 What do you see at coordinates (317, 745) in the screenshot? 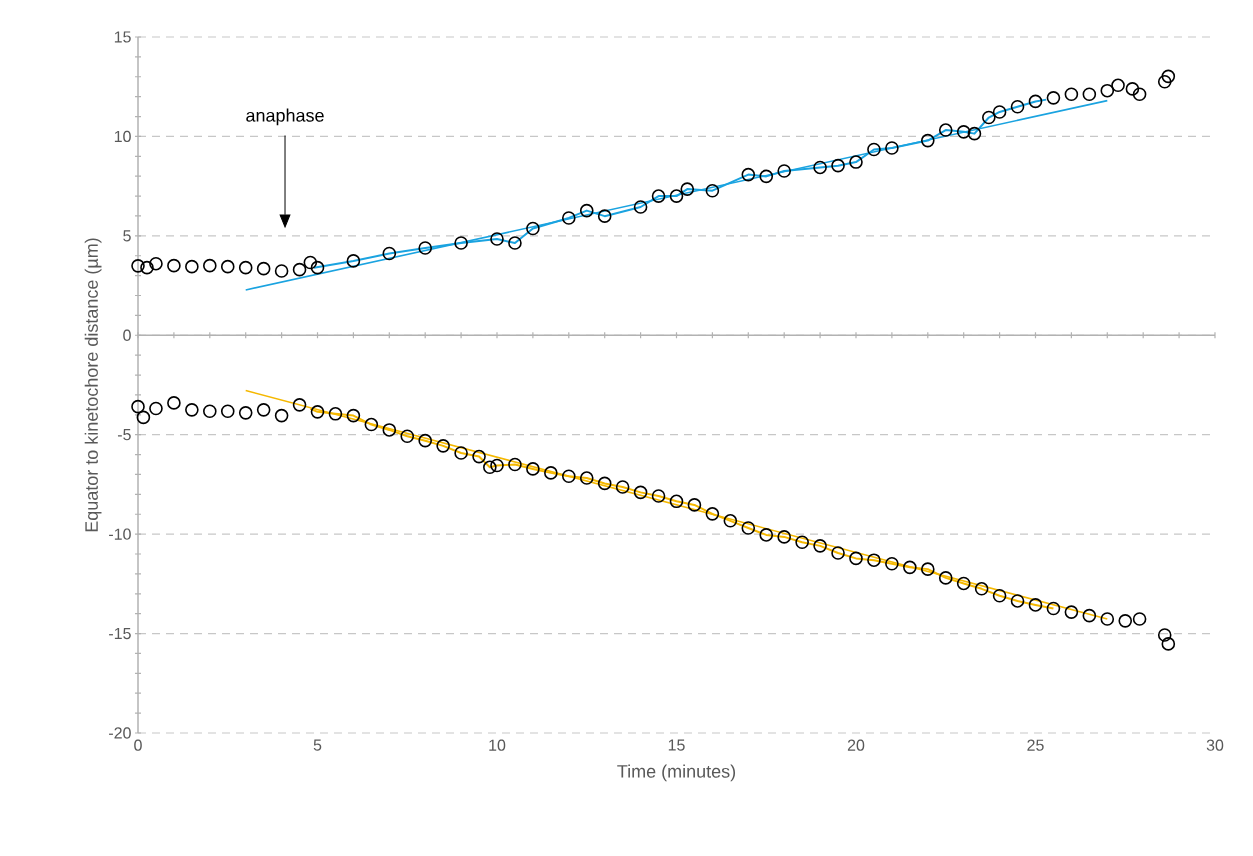
I see `x-tick-label: 5` at bounding box center [317, 745].